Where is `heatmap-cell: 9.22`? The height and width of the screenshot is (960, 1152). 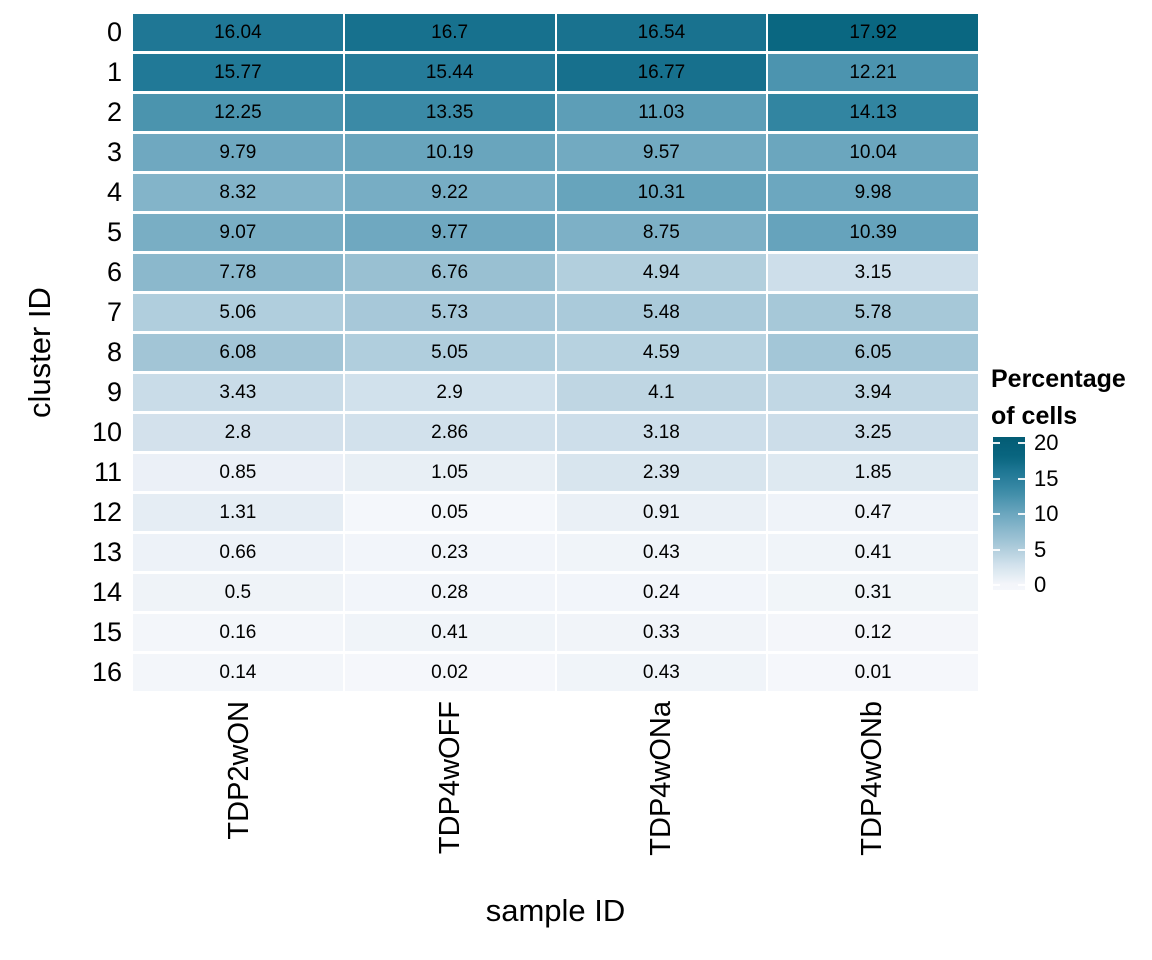
heatmap-cell: 9.22 is located at coordinates (449, 192).